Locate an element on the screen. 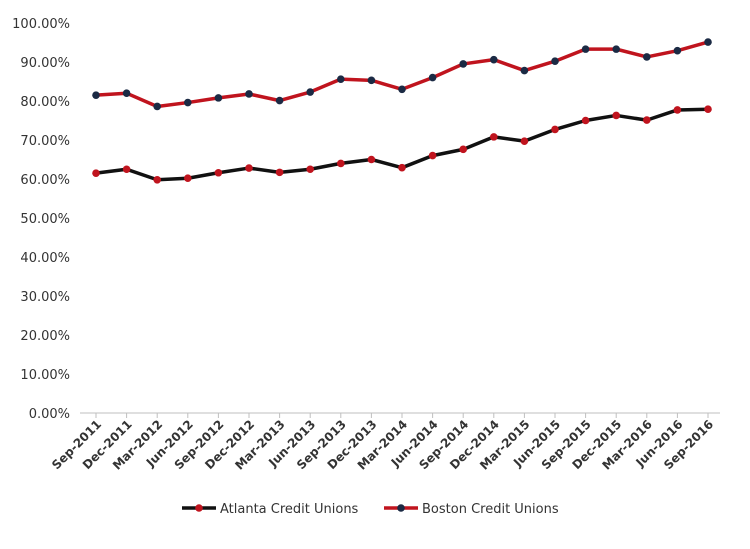  y-tick-label: 100.00% is located at coordinates (41, 24).